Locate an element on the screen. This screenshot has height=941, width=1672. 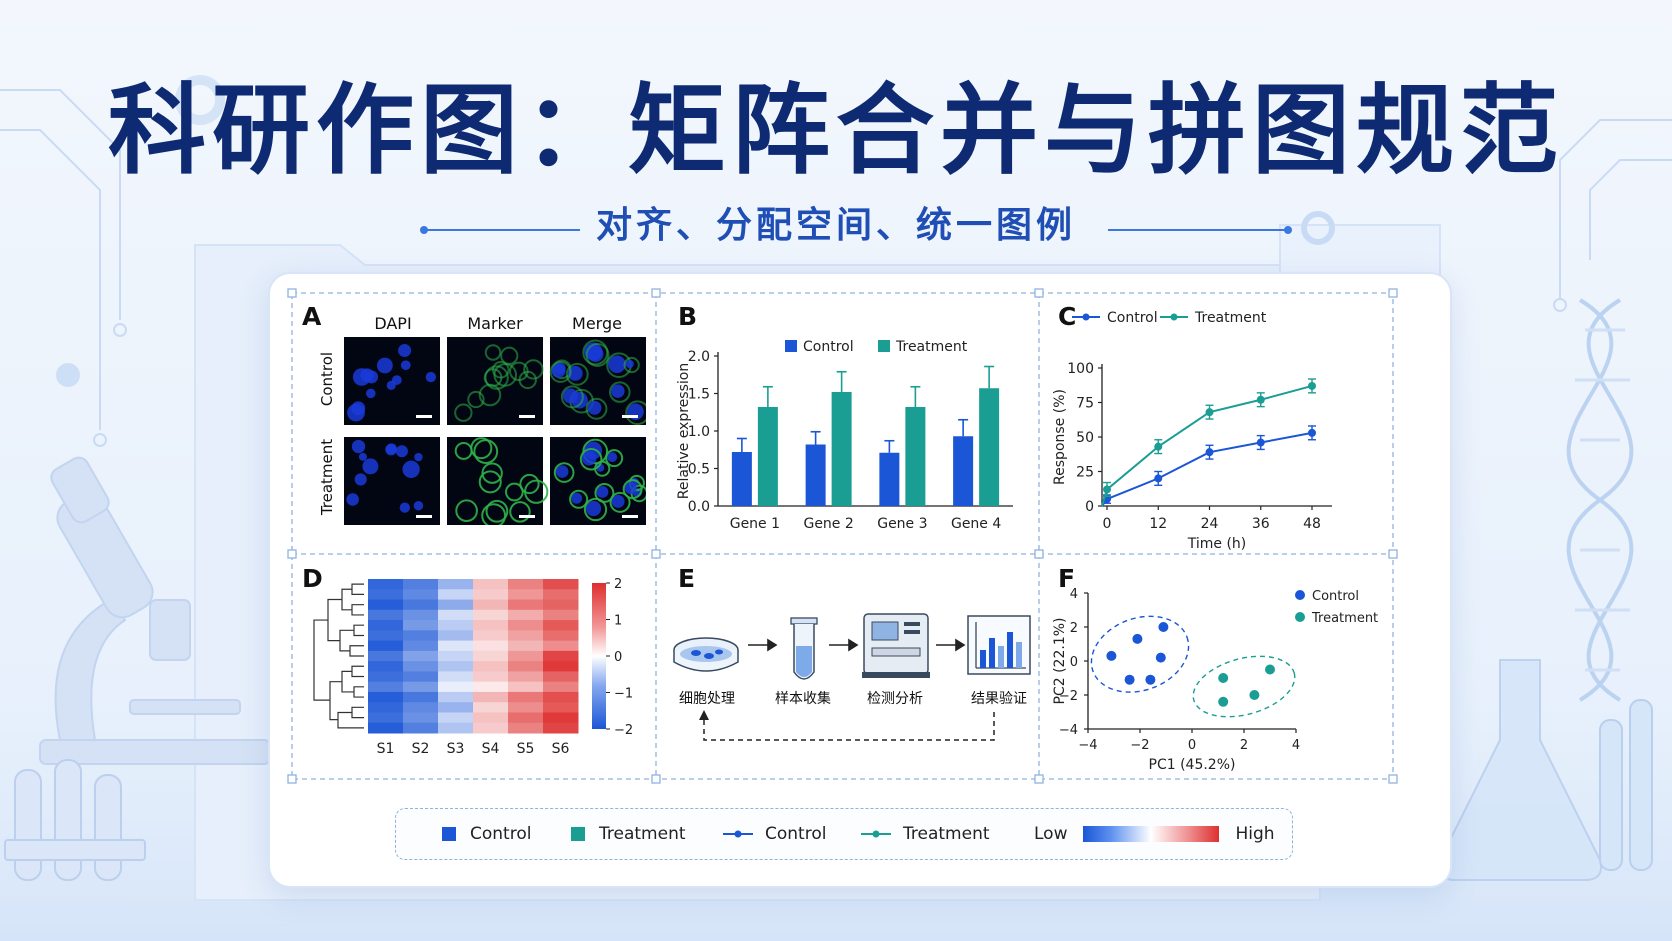
workflow-step-2: 样本收集 is located at coordinates (803, 699).